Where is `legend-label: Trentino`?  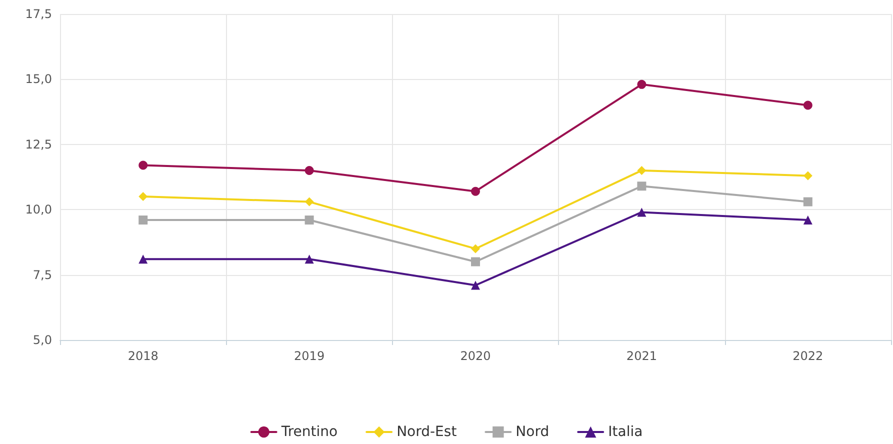 legend-label: Trentino is located at coordinates (309, 432).